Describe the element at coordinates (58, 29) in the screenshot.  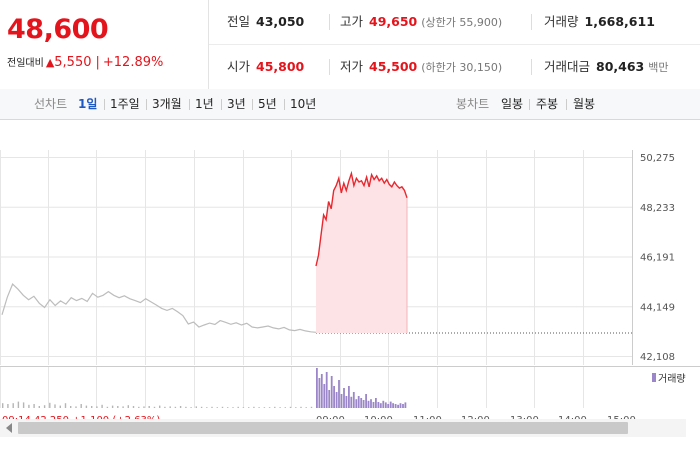
I see `current-price: 48,600` at that location.